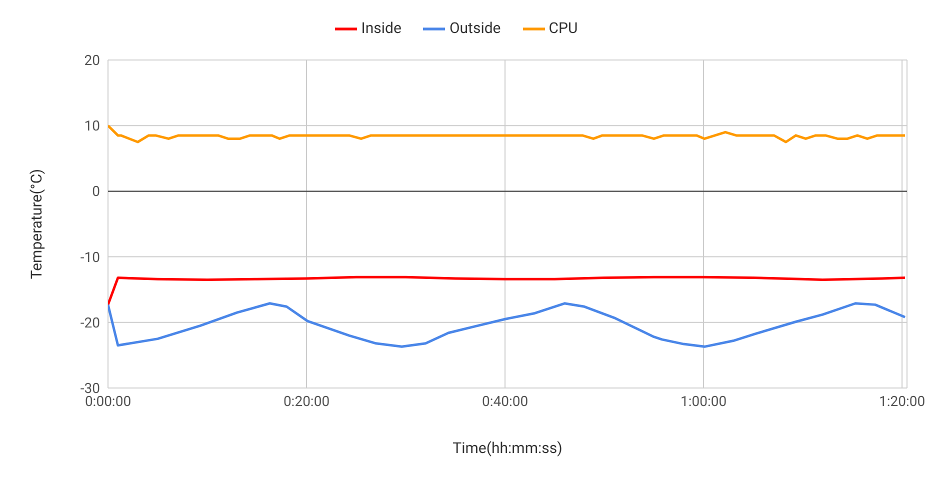 Image resolution: width=945 pixels, height=486 pixels. I want to click on y-tick-label: -20, so click(90, 323).